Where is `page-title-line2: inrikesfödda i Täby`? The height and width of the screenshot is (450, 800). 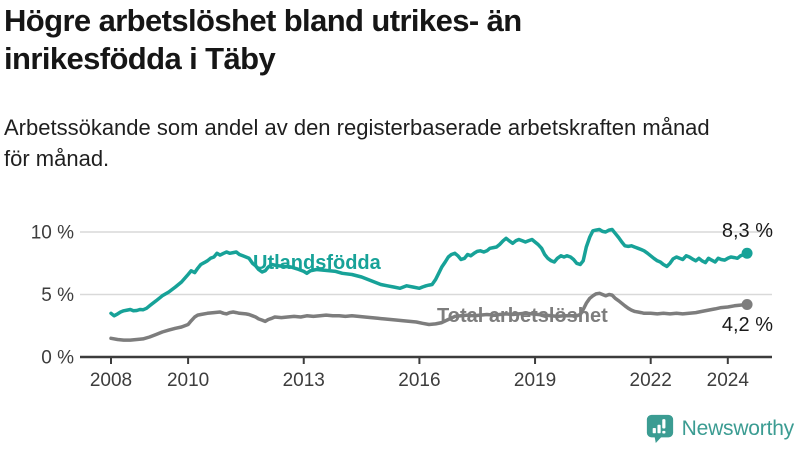 page-title-line2: inrikesfödda i Täby is located at coordinates (140, 58).